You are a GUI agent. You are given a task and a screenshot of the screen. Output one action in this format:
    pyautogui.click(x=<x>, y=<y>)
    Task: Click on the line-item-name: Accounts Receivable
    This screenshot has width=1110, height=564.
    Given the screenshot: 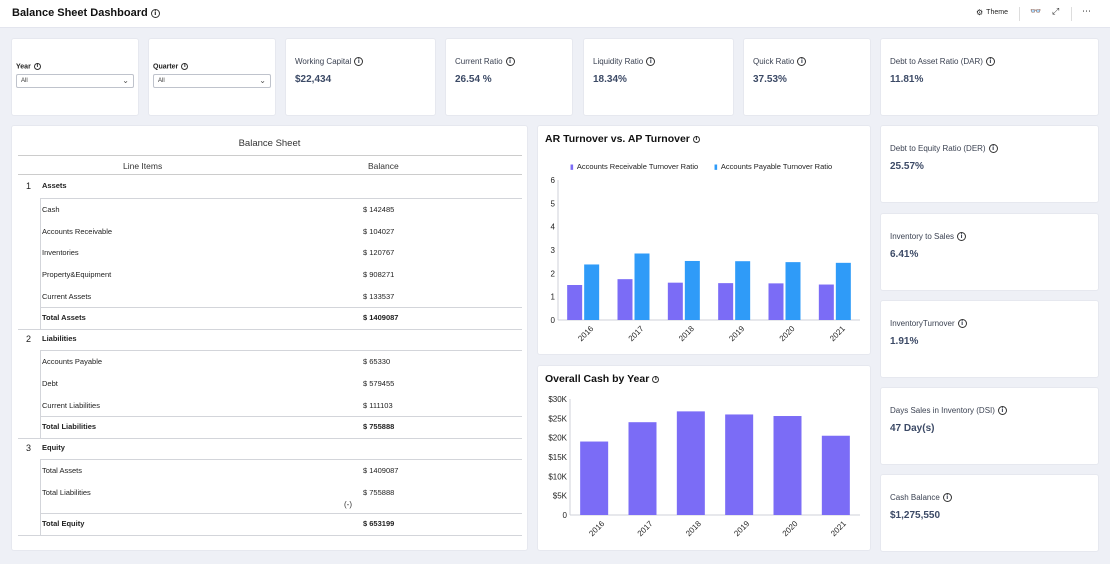 What is the action you would take?
    pyautogui.click(x=77, y=231)
    